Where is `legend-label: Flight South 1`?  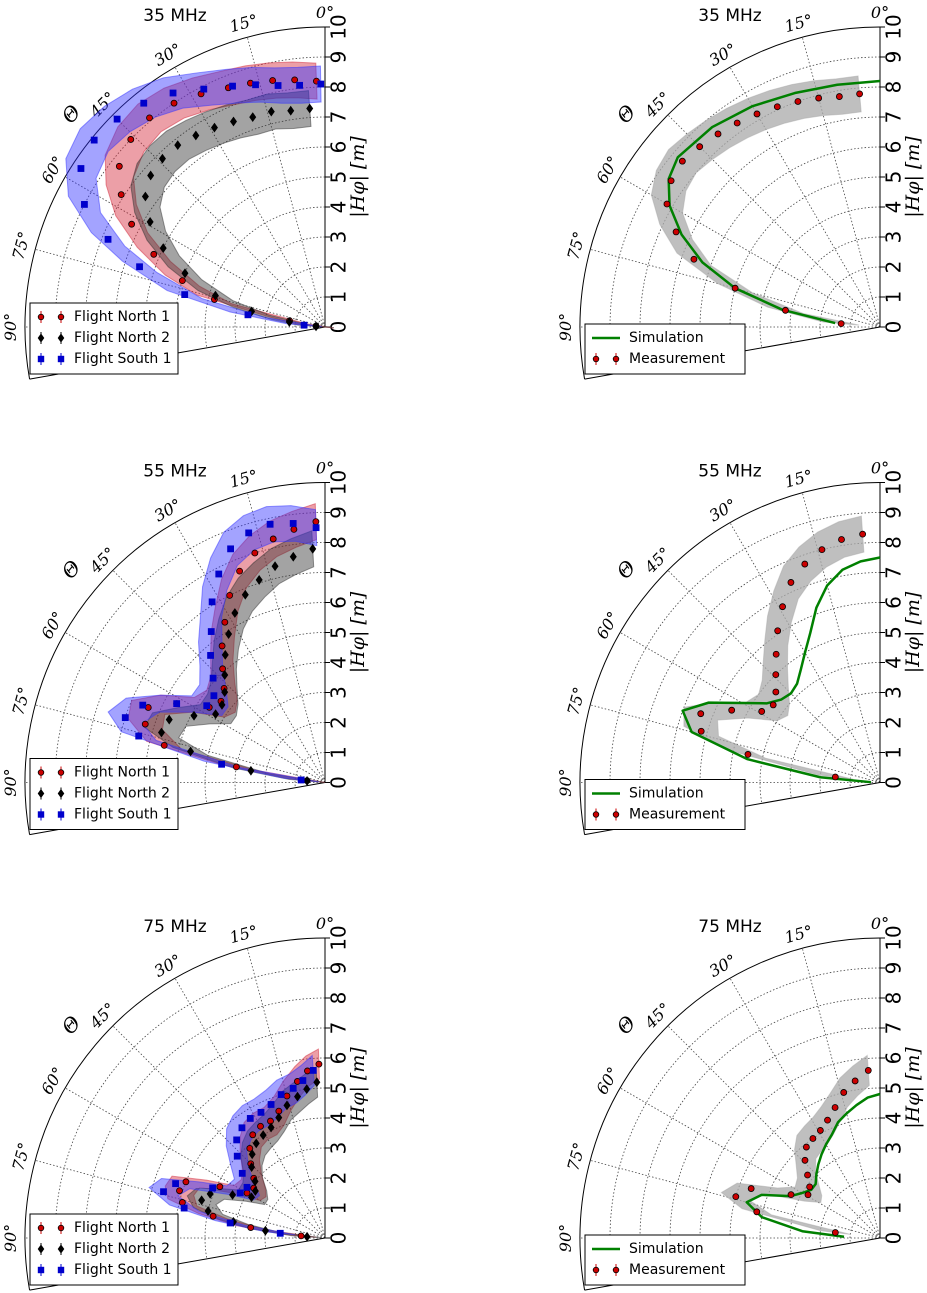
legend-label: Flight South 1 is located at coordinates (123, 815).